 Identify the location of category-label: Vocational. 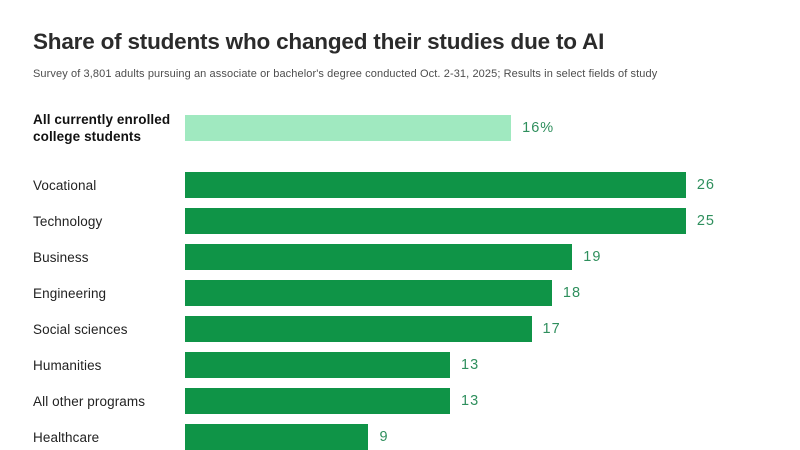
(65, 185).